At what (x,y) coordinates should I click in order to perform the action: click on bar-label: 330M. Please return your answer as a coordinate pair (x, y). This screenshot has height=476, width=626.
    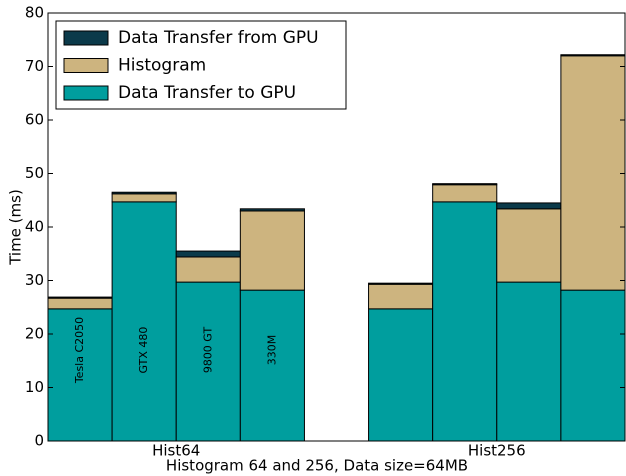
    Looking at the image, I should click on (271, 350).